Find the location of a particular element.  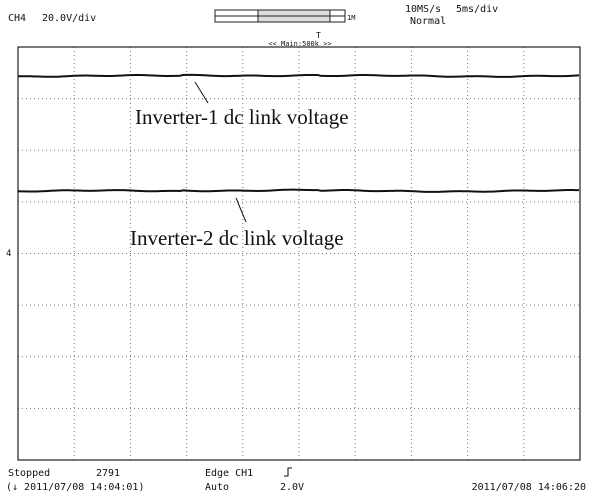

trigger-mode: Auto is located at coordinates (217, 487).